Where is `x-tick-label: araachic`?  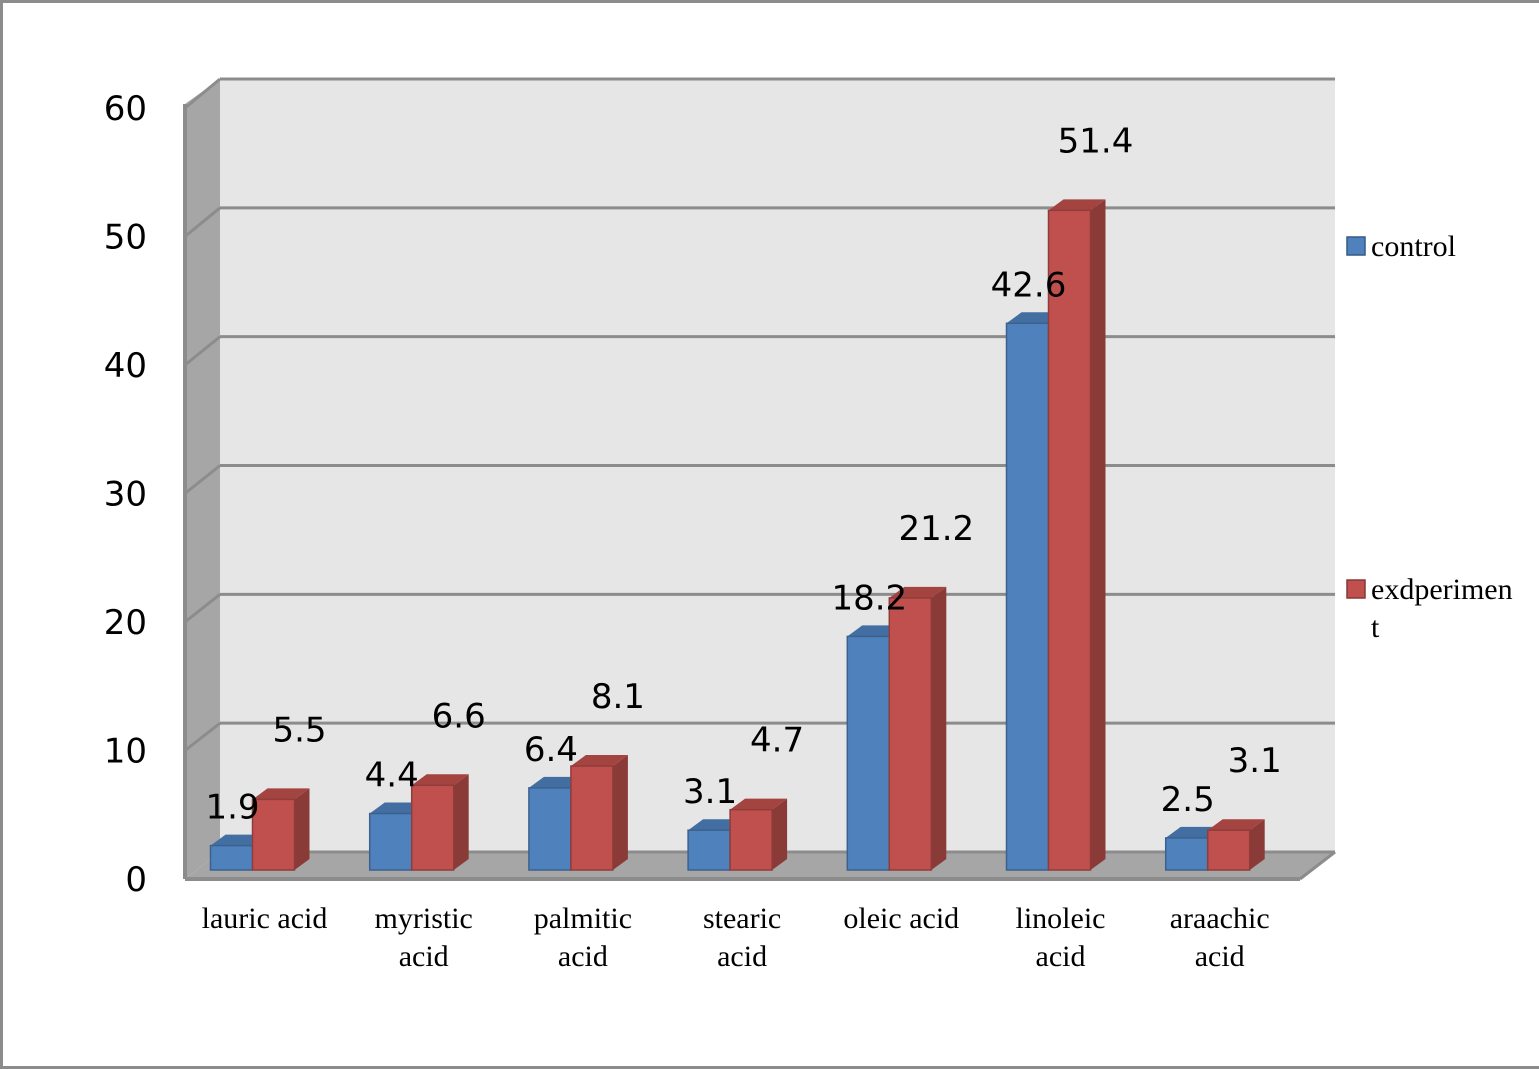 x-tick-label: araachic is located at coordinates (1220, 918).